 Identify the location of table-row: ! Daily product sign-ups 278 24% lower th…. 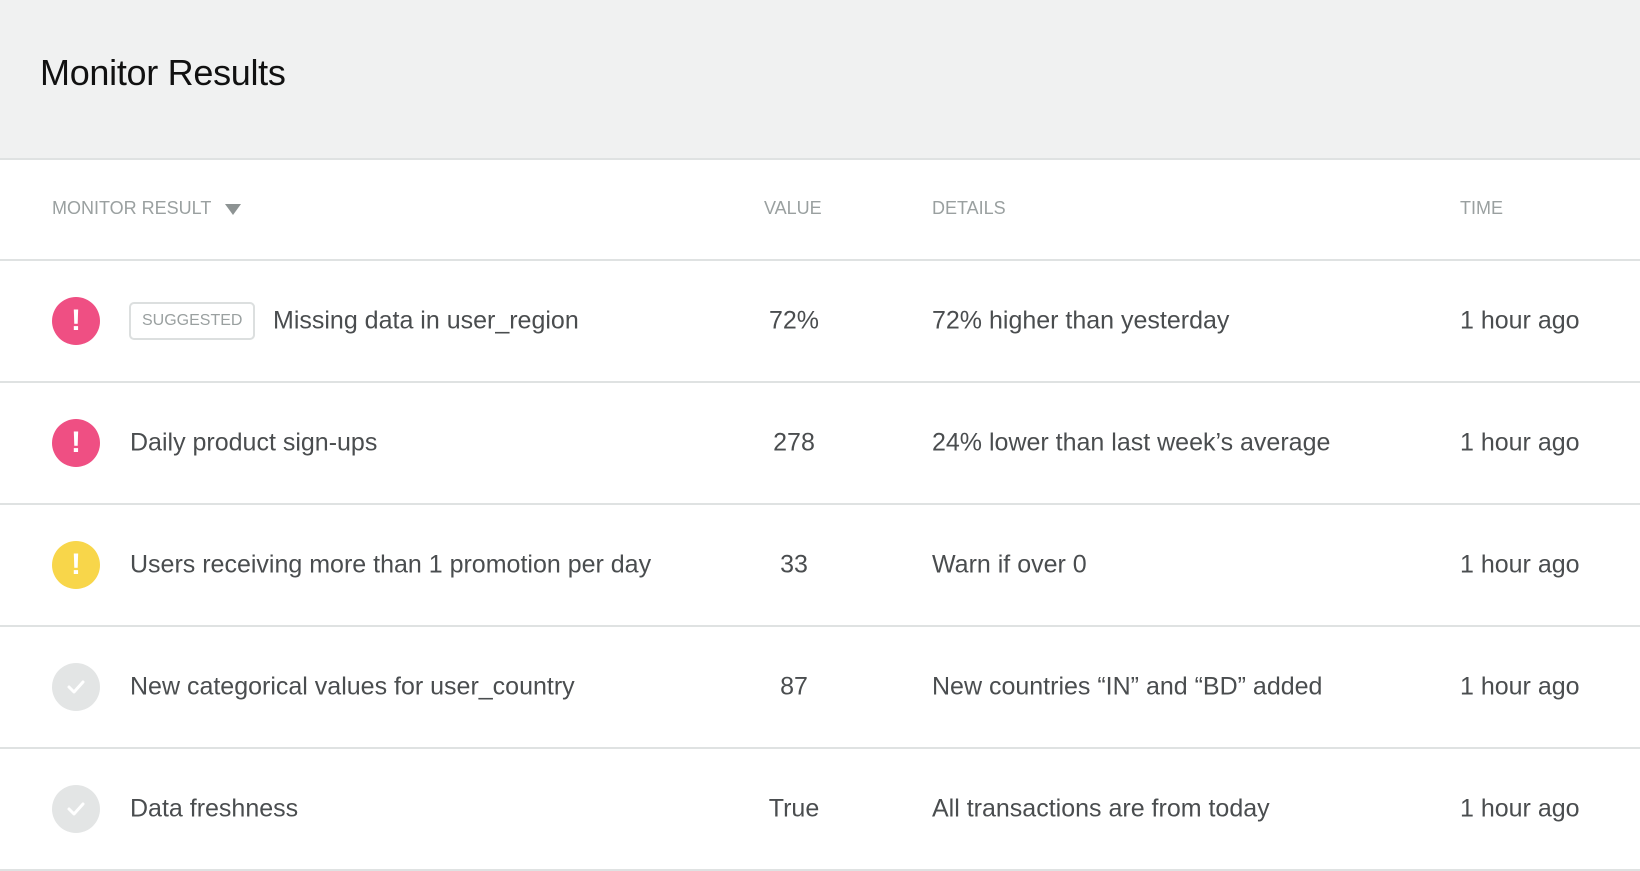
(820, 444).